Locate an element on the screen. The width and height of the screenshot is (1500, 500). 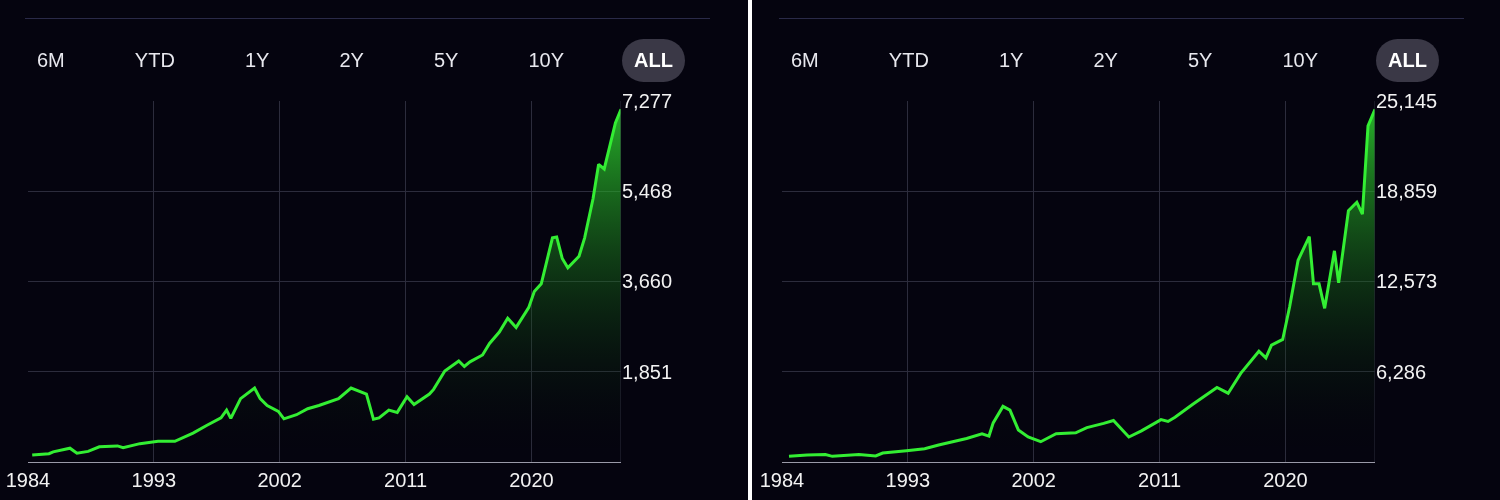
y-tick-label: 7,277 is located at coordinates (647, 101).